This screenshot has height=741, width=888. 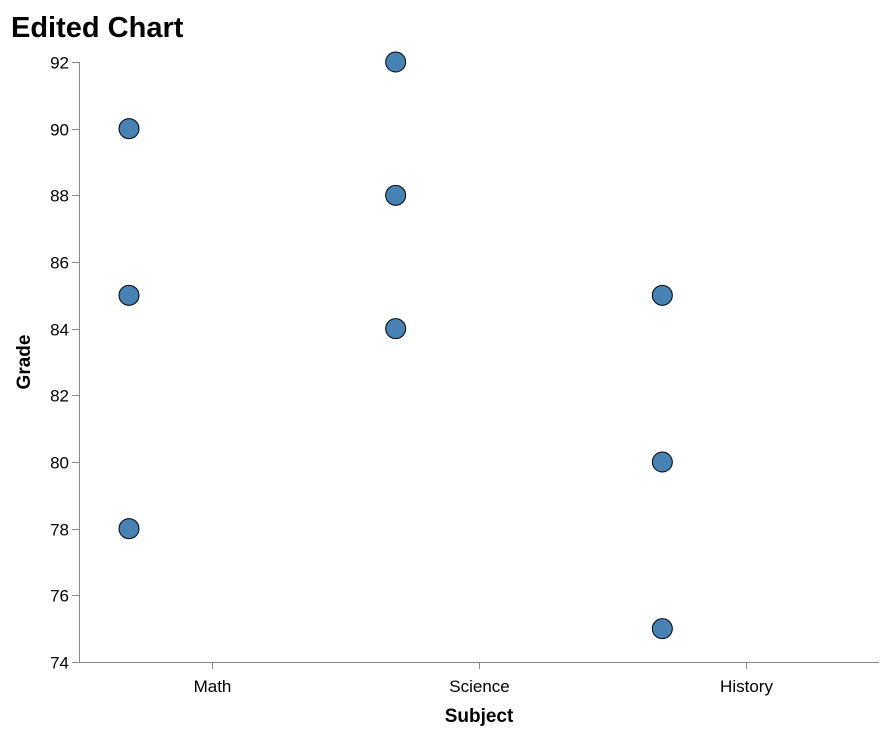 I want to click on x-tick-label: History, so click(x=746, y=686).